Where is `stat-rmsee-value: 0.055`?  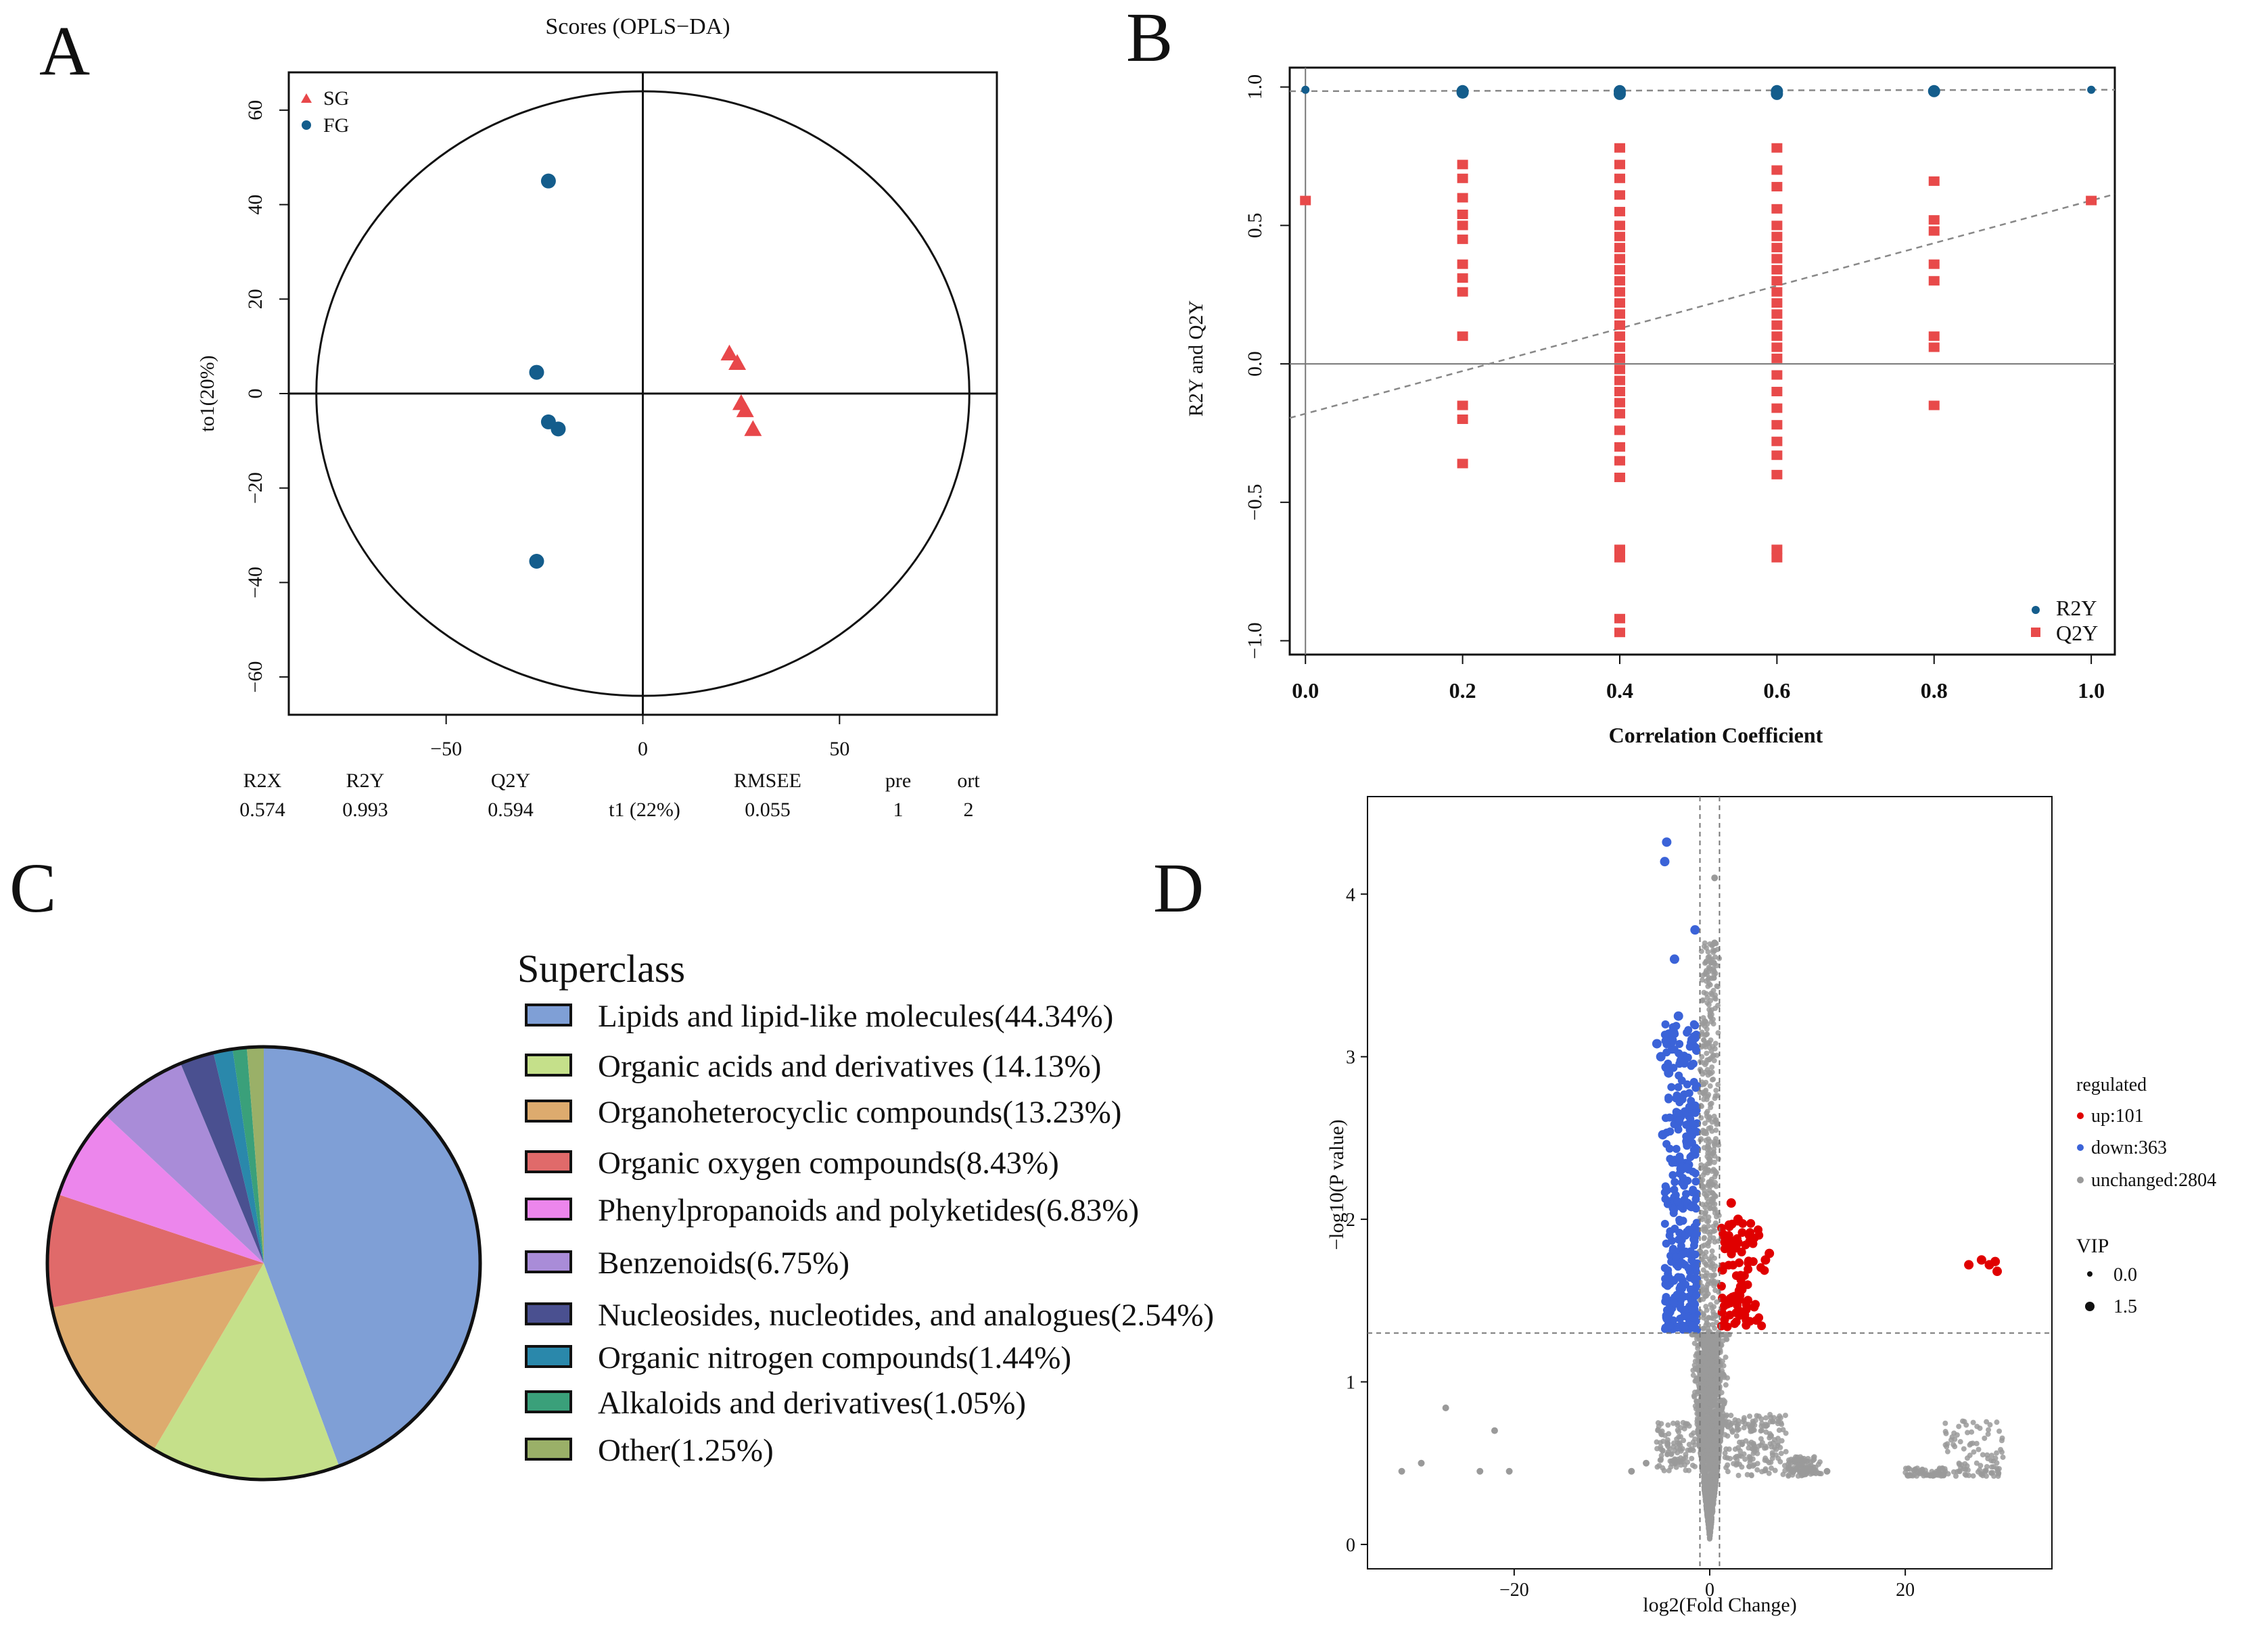
stat-rmsee-value: 0.055 is located at coordinates (768, 810).